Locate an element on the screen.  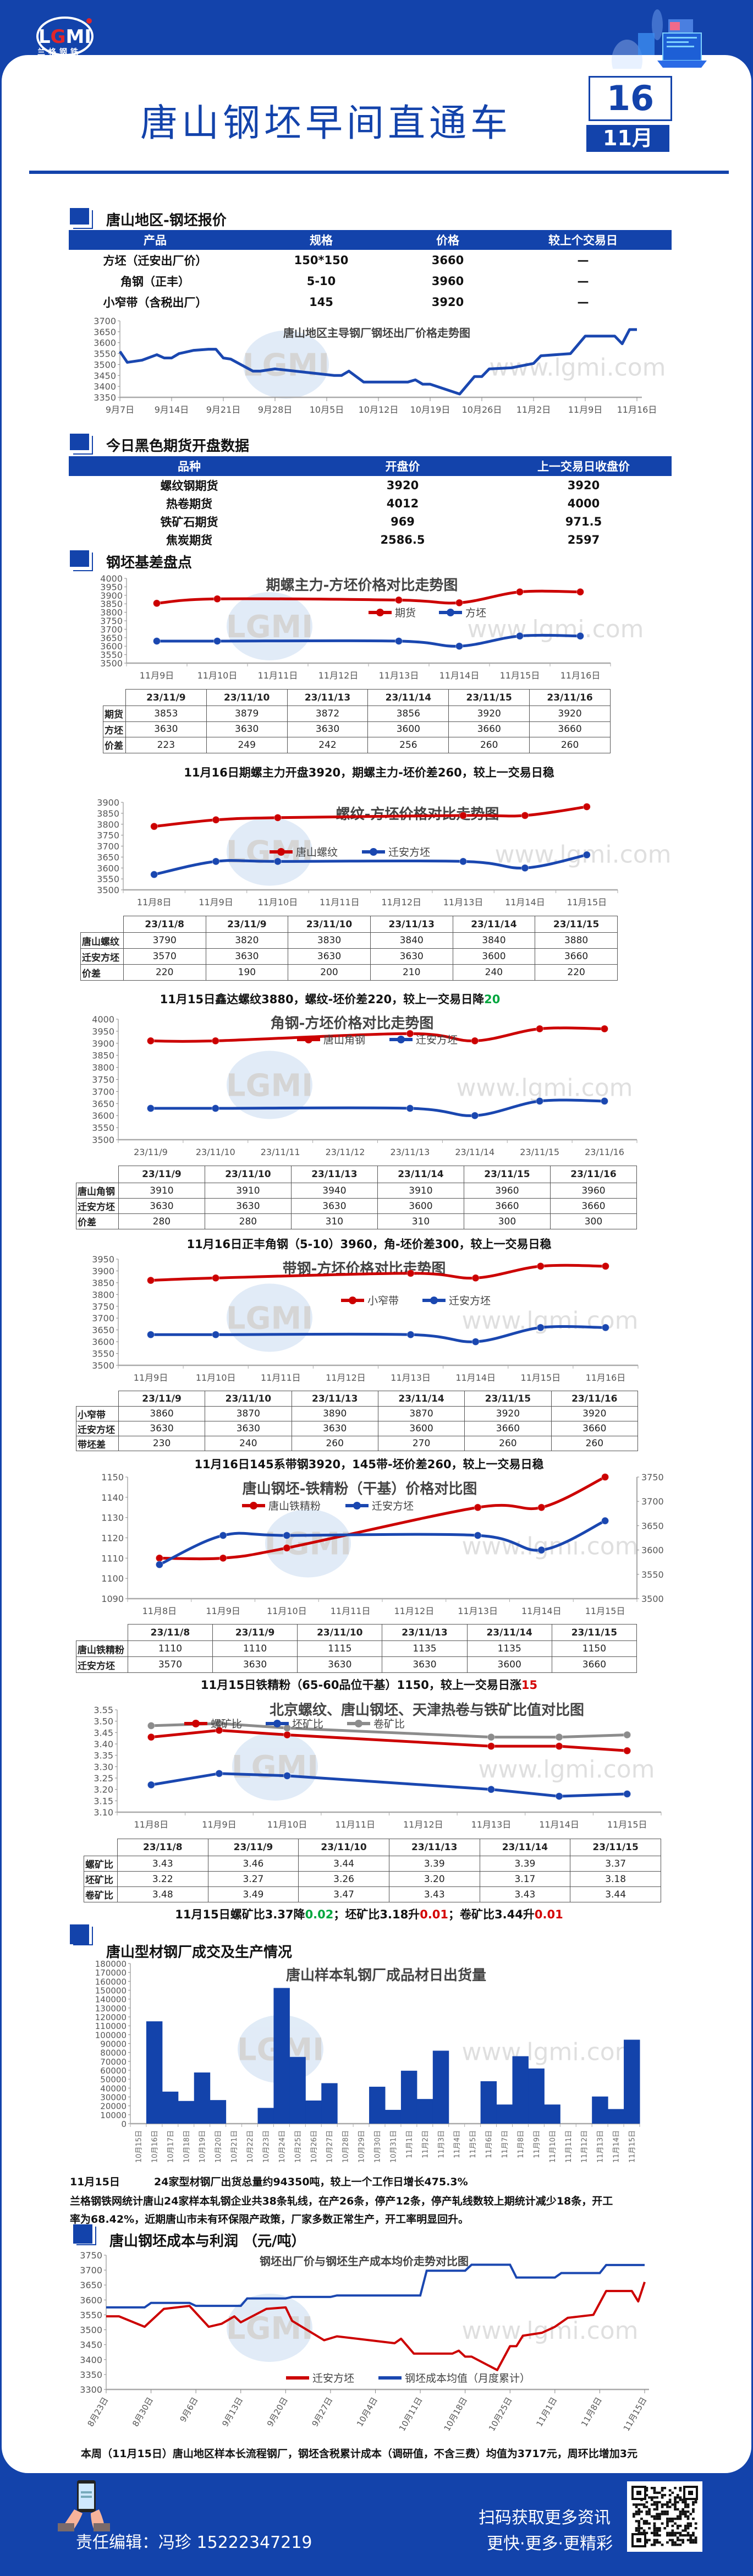
page-title: 唐山钢坯早间直通车 is located at coordinates (326, 123).